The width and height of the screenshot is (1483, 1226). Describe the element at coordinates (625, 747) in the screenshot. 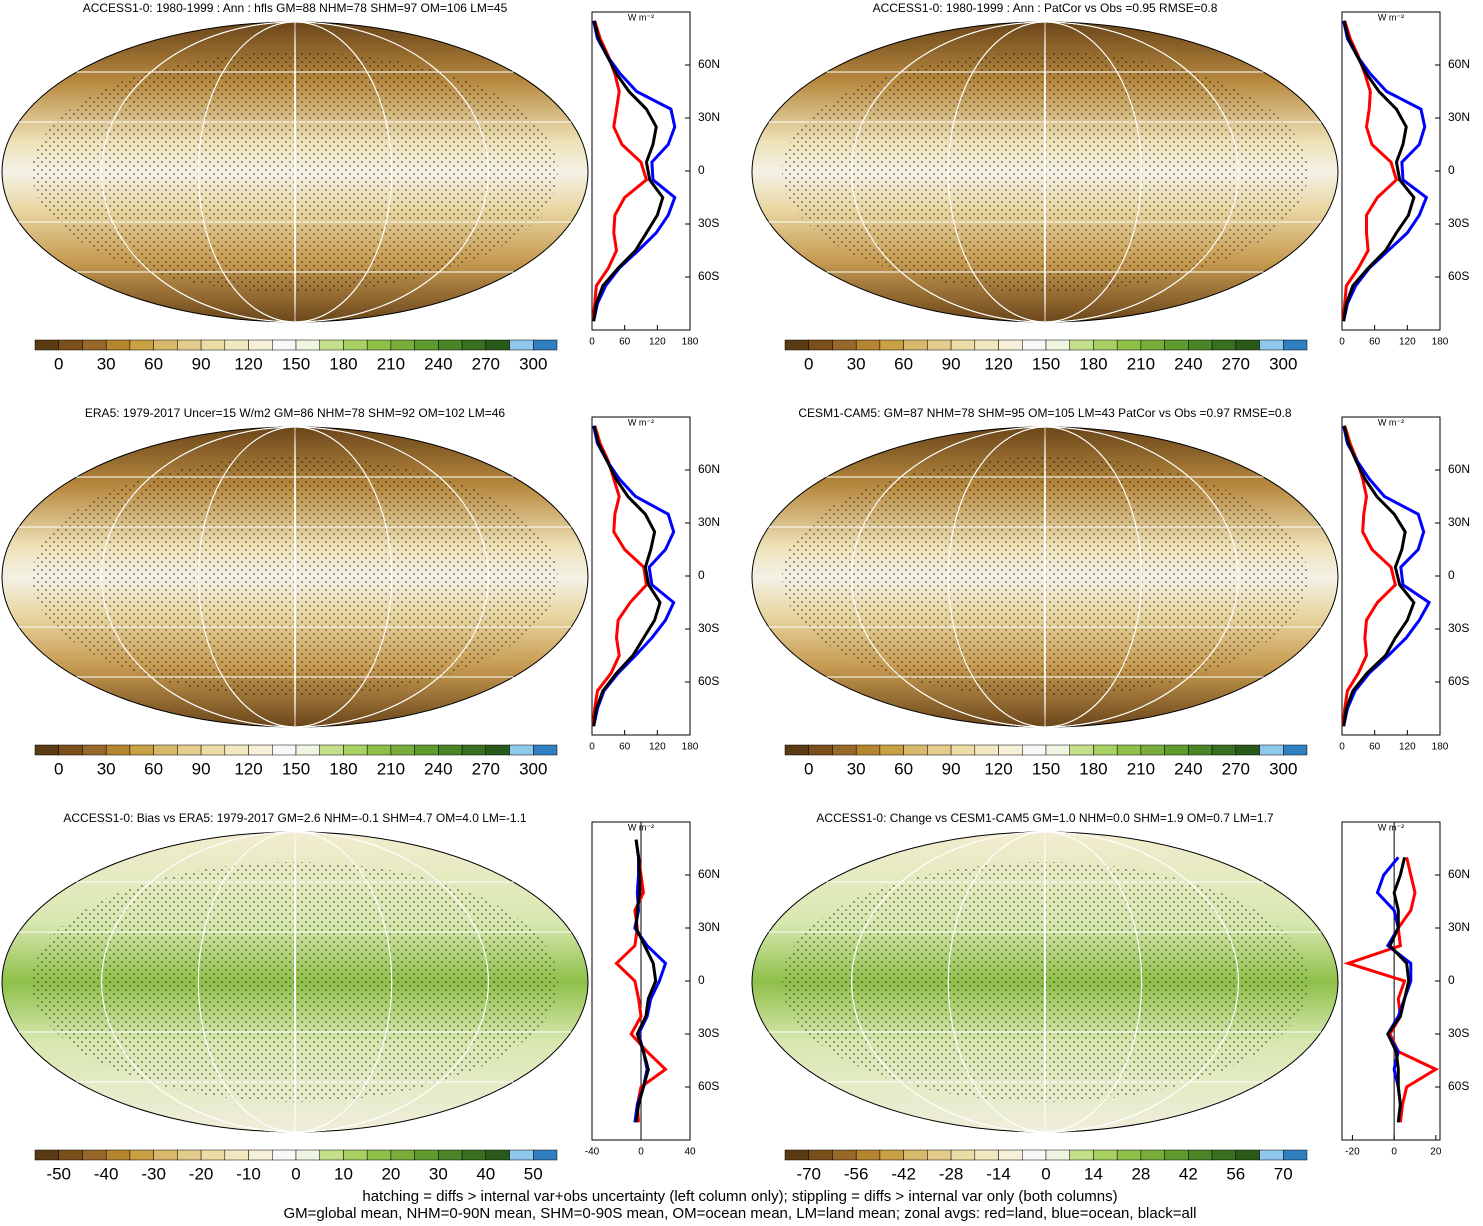

I see `x-tick-label: 60` at that location.